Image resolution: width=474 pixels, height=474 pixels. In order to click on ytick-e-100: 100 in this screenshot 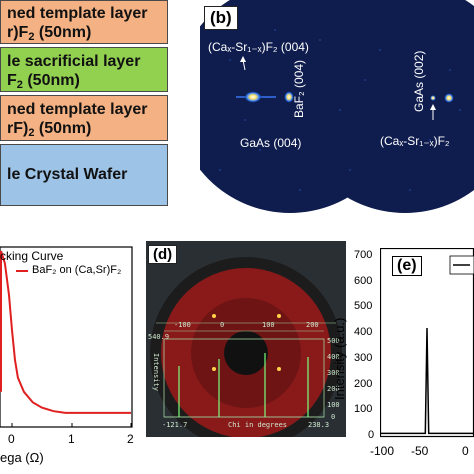, I will do `click(363, 409)`.